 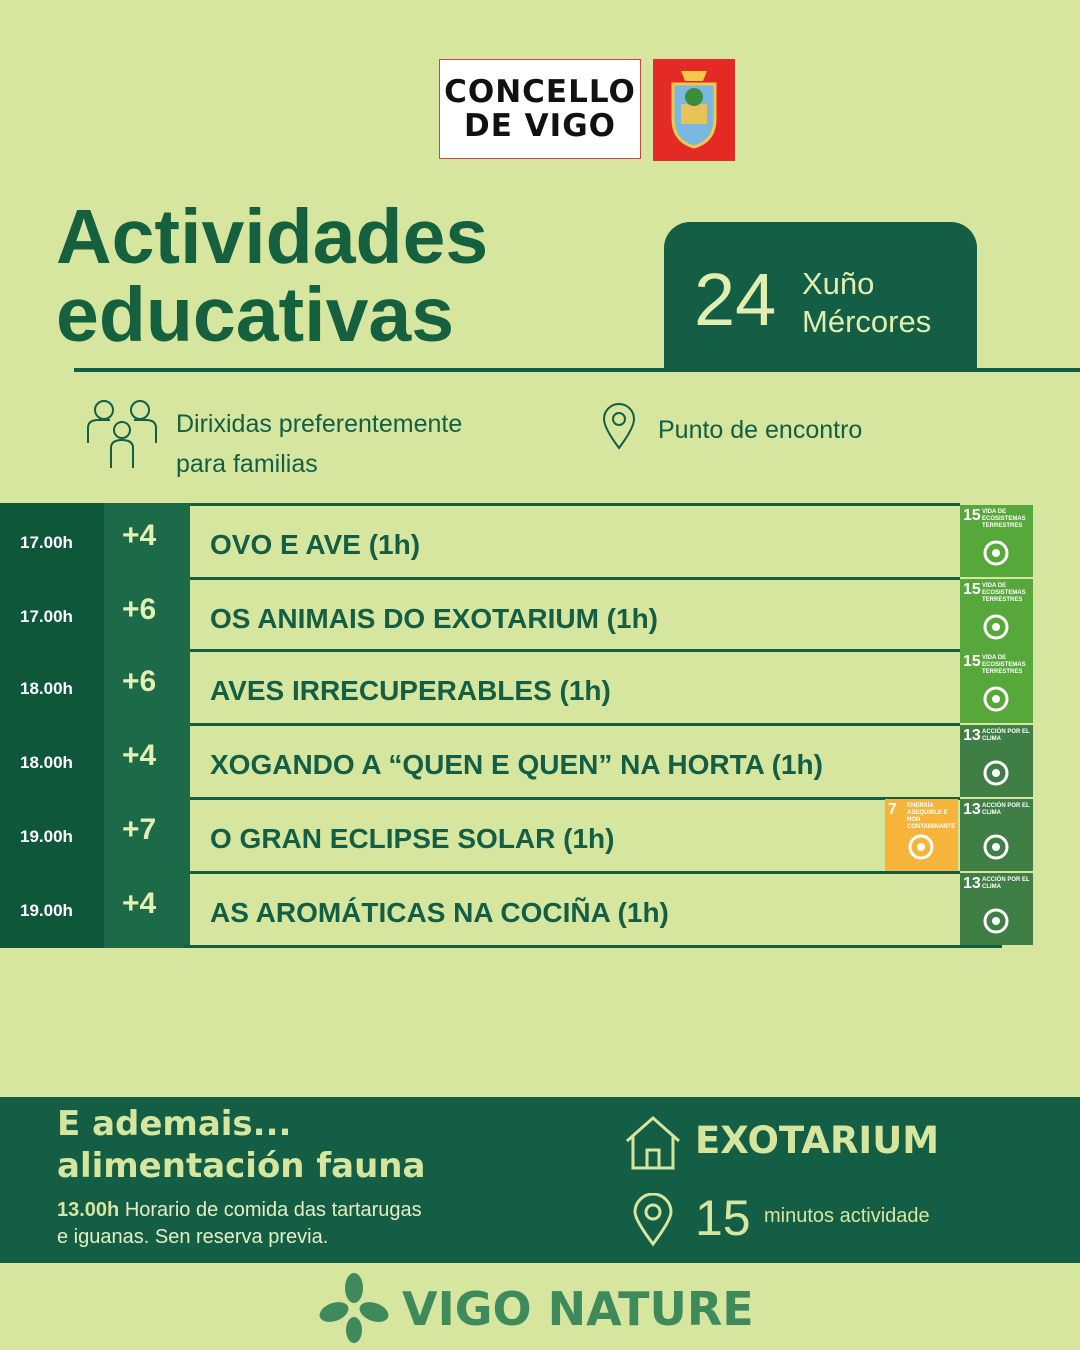 What do you see at coordinates (241, 1166) in the screenshot?
I see `footer-heading-line: alimentación fauna` at bounding box center [241, 1166].